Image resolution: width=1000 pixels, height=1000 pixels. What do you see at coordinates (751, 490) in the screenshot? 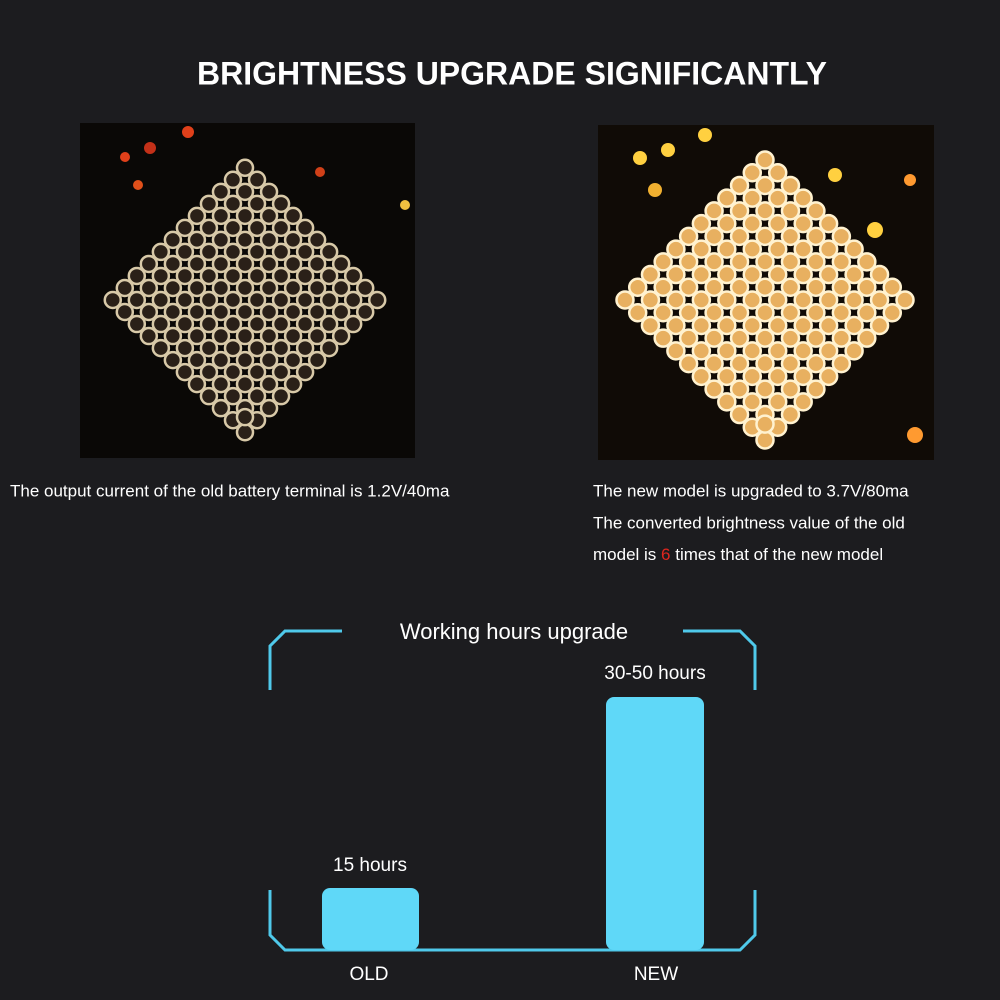
I see `new-caption: The new model is upgraded to 3.7V/80ma` at bounding box center [751, 490].